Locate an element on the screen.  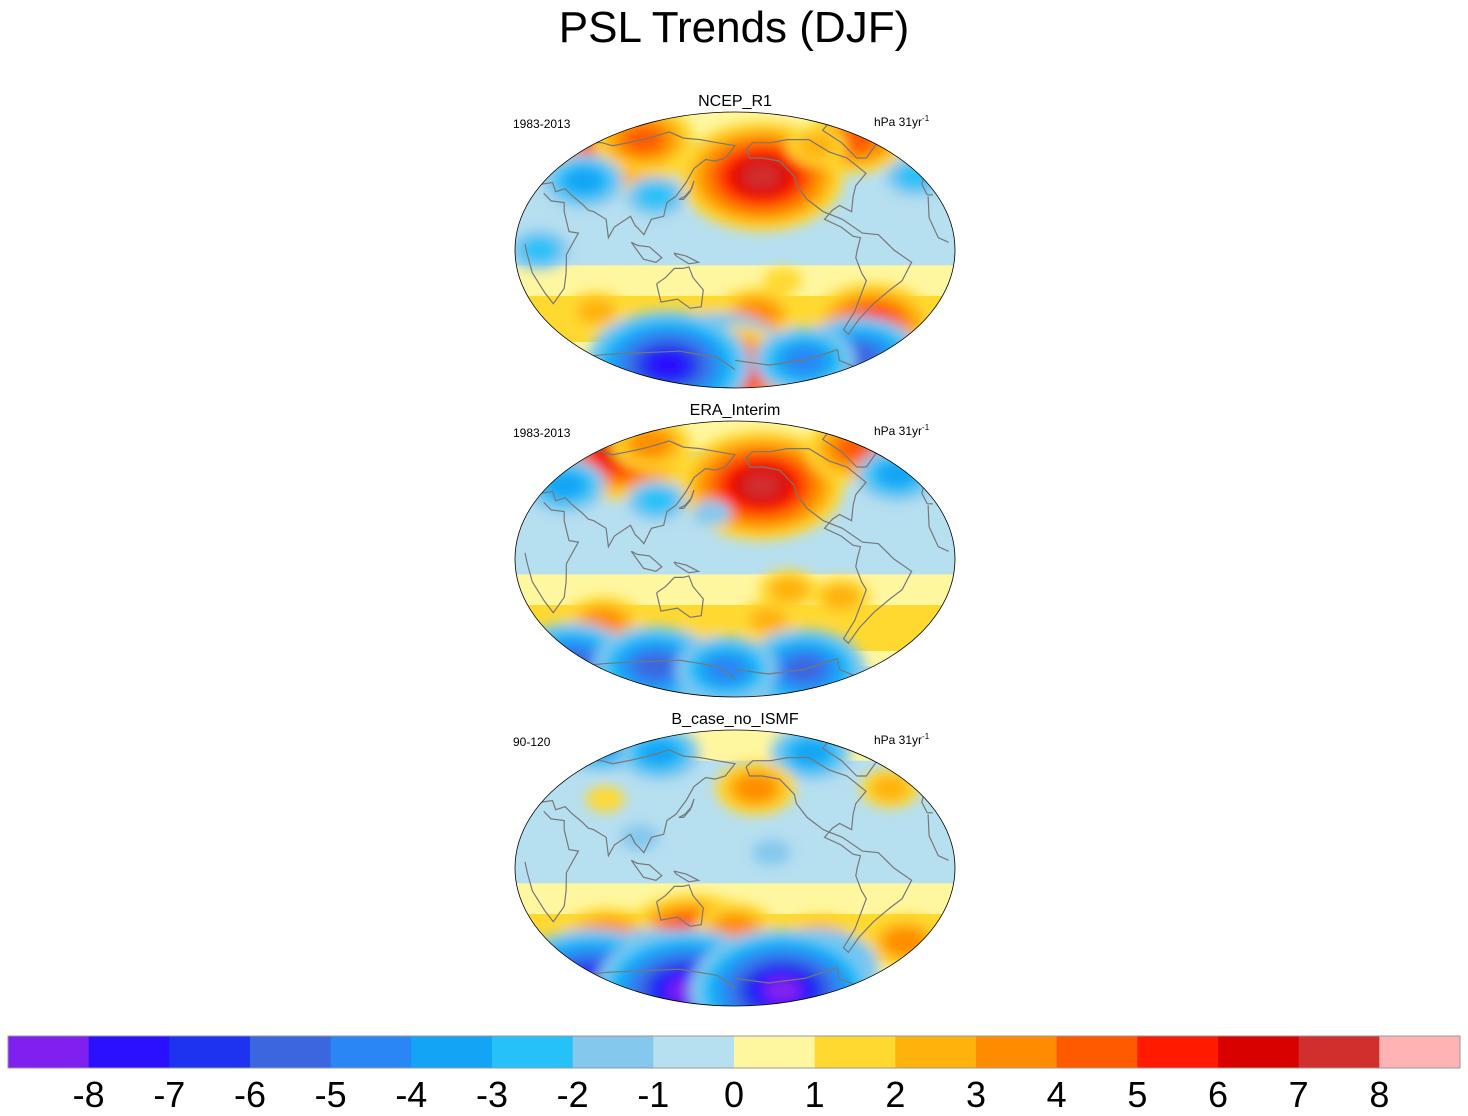
panel-units: hPa 31yr-1 is located at coordinates (901, 121).